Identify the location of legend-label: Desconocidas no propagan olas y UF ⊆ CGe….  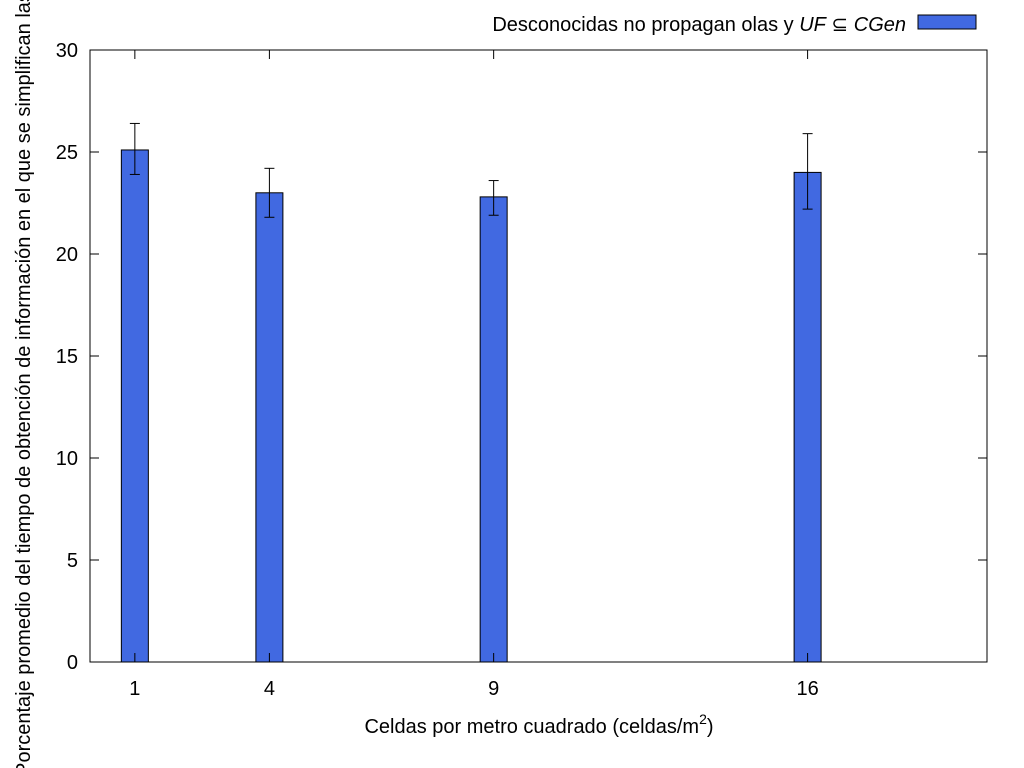
(699, 25).